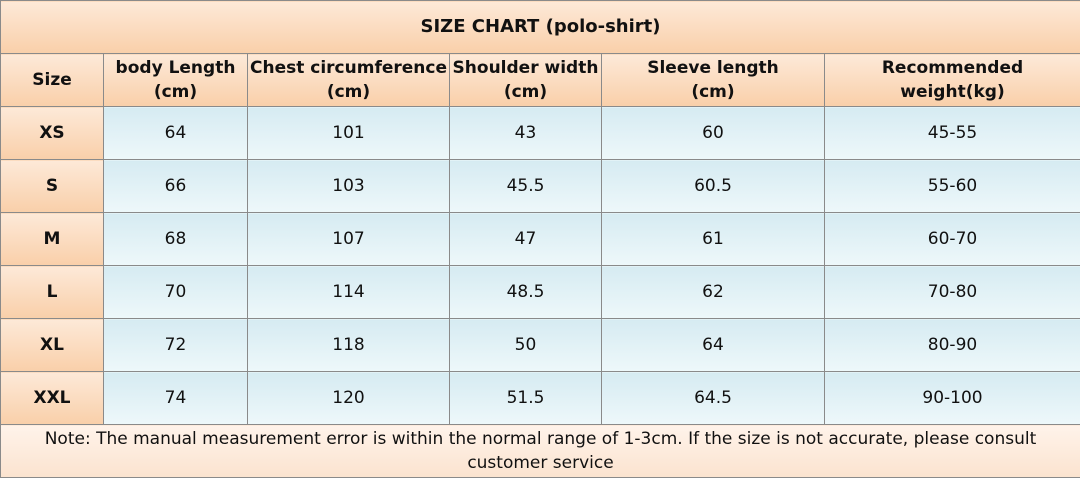 This screenshot has width=1080, height=478. What do you see at coordinates (526, 80) in the screenshot?
I see `column-header: Shoulder width (cm)` at bounding box center [526, 80].